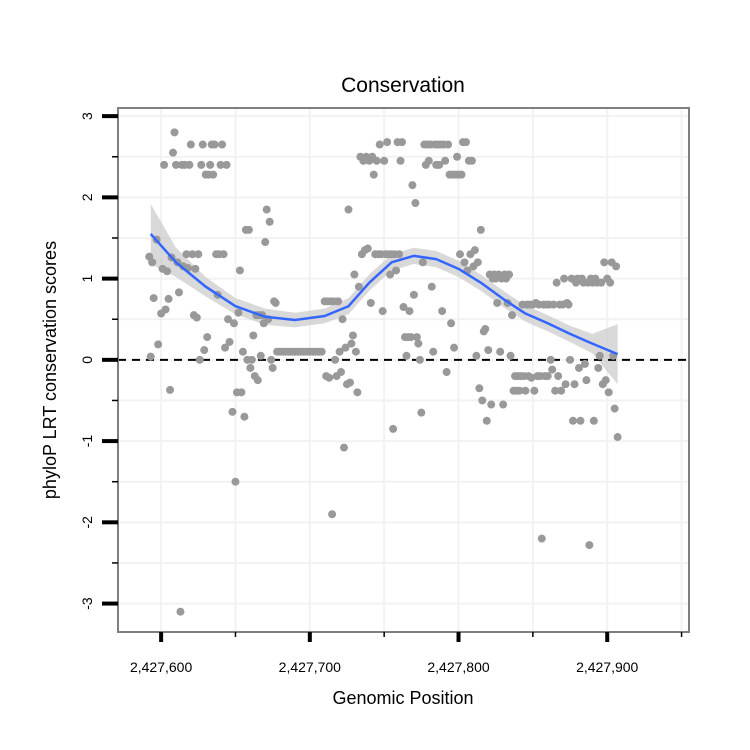  What do you see at coordinates (310, 667) in the screenshot?
I see `x-tick-label: 2,427,700` at bounding box center [310, 667].